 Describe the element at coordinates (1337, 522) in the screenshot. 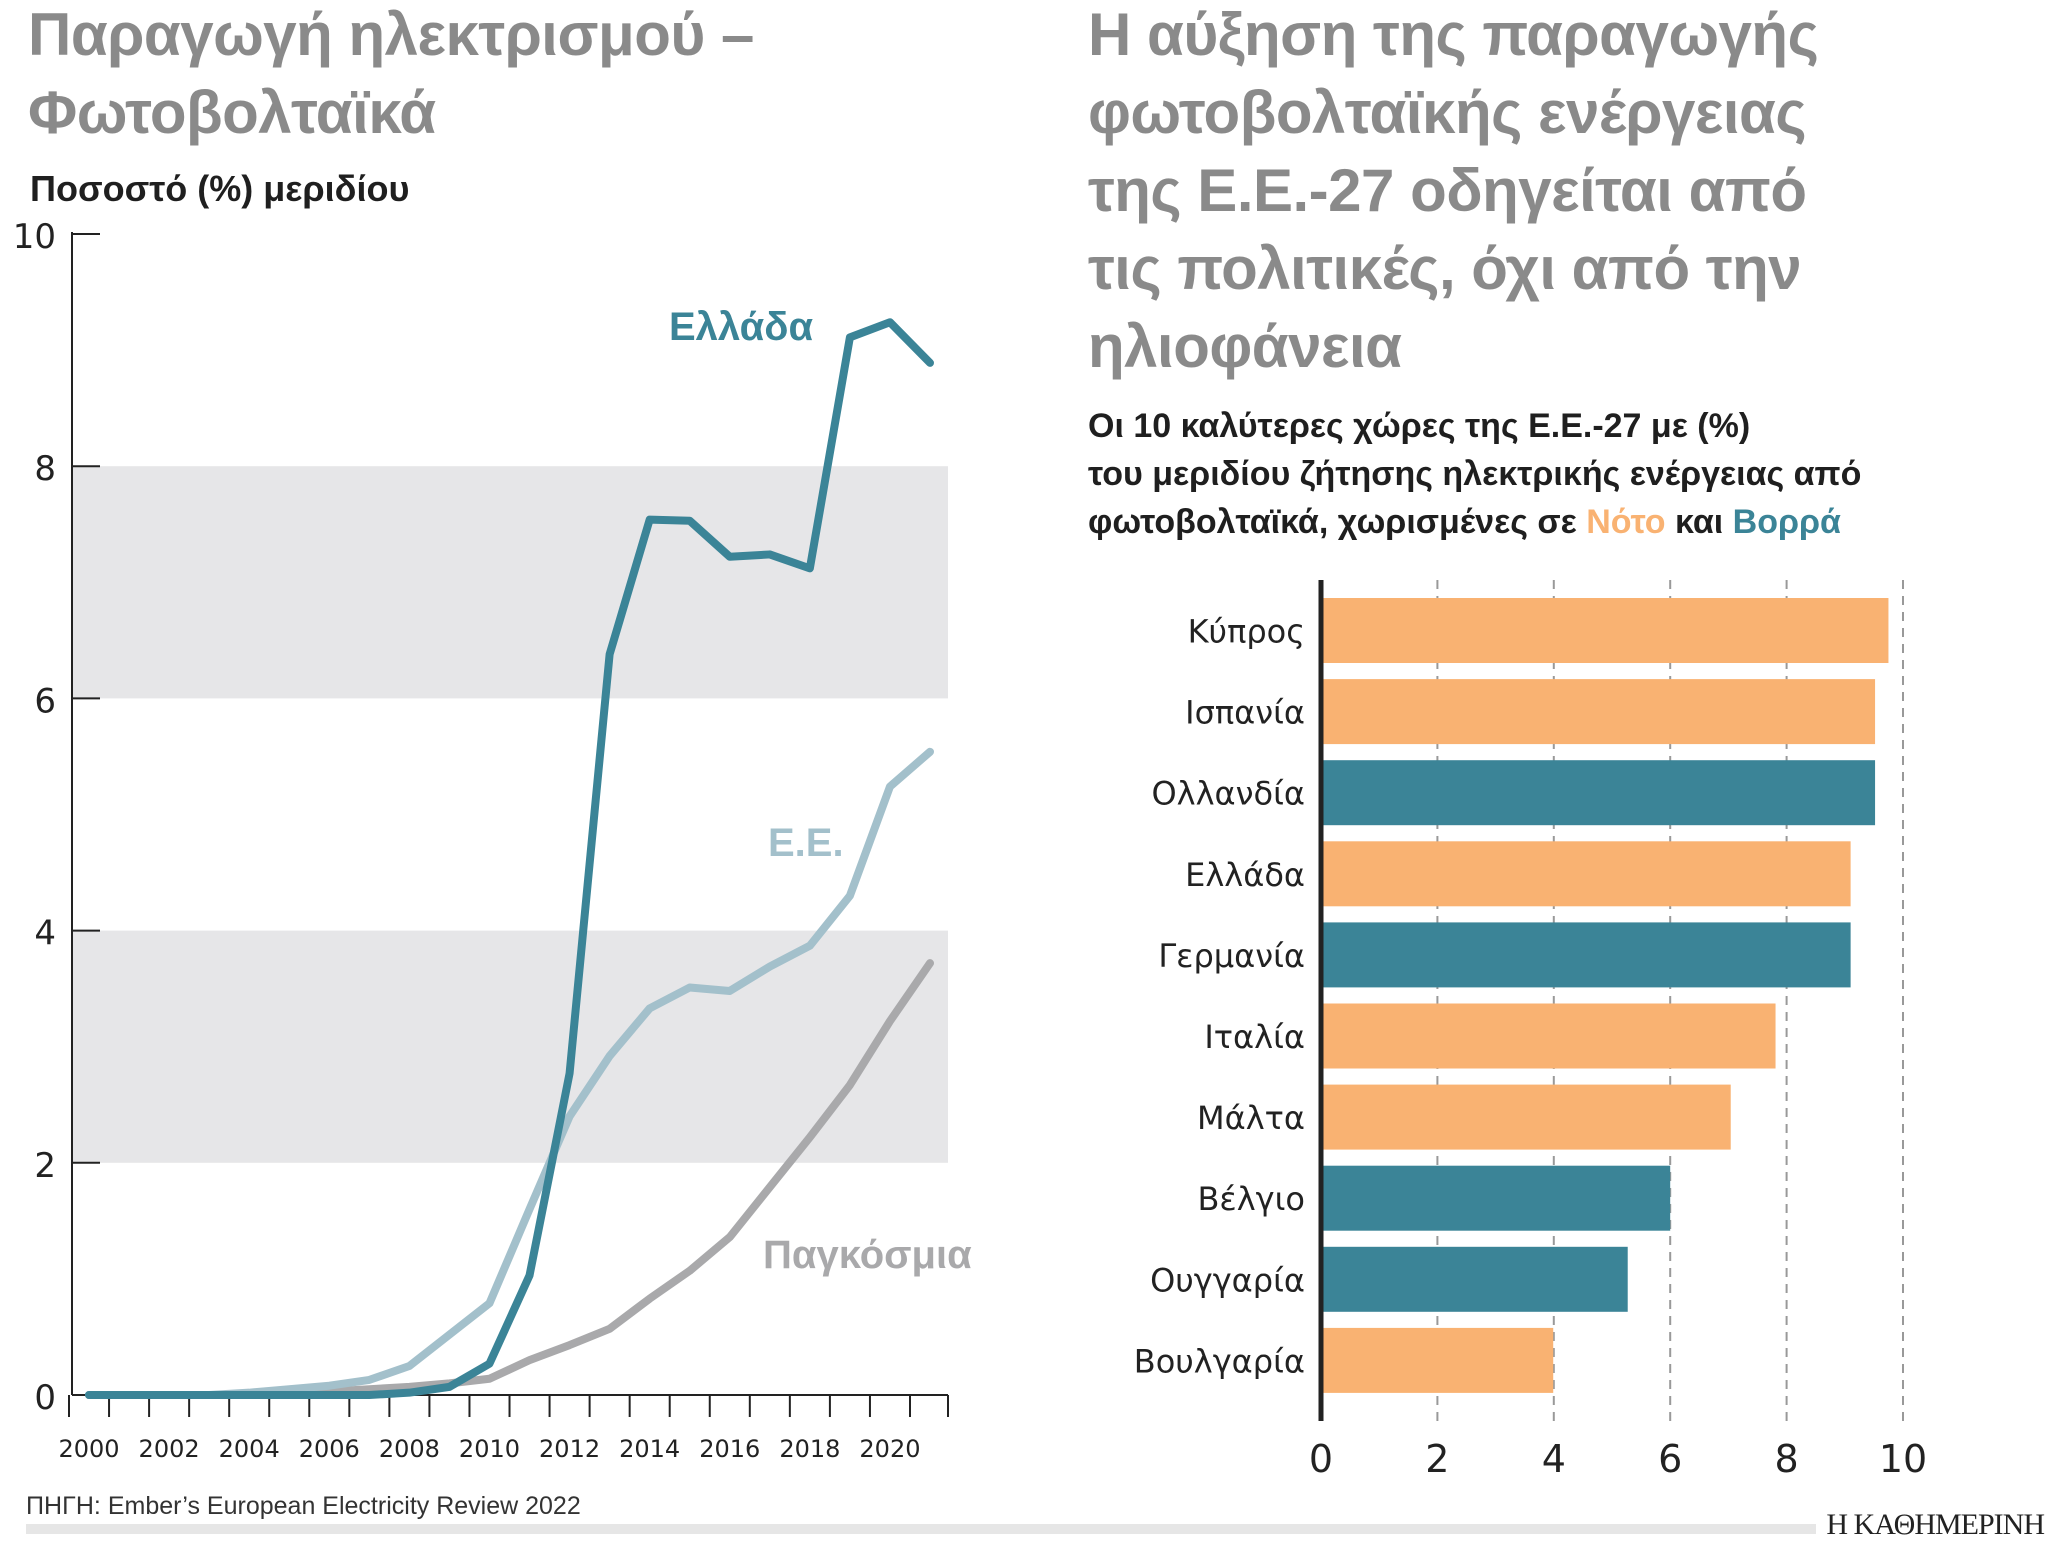

I see `subtitle-text: φωτοβολταϊκά, χωρισμένες σε` at that location.